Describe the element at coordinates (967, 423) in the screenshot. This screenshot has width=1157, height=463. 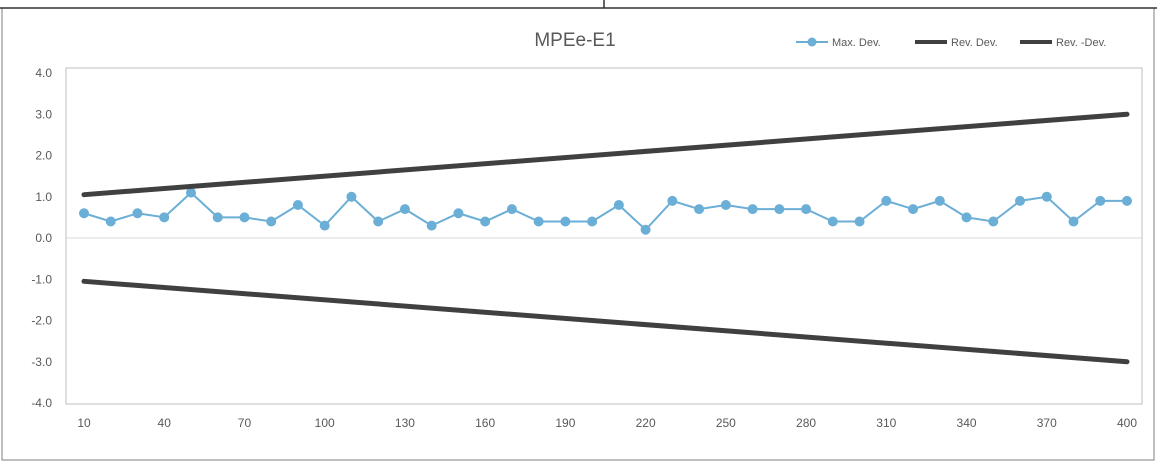
I see `x-tick-label: 340` at that location.